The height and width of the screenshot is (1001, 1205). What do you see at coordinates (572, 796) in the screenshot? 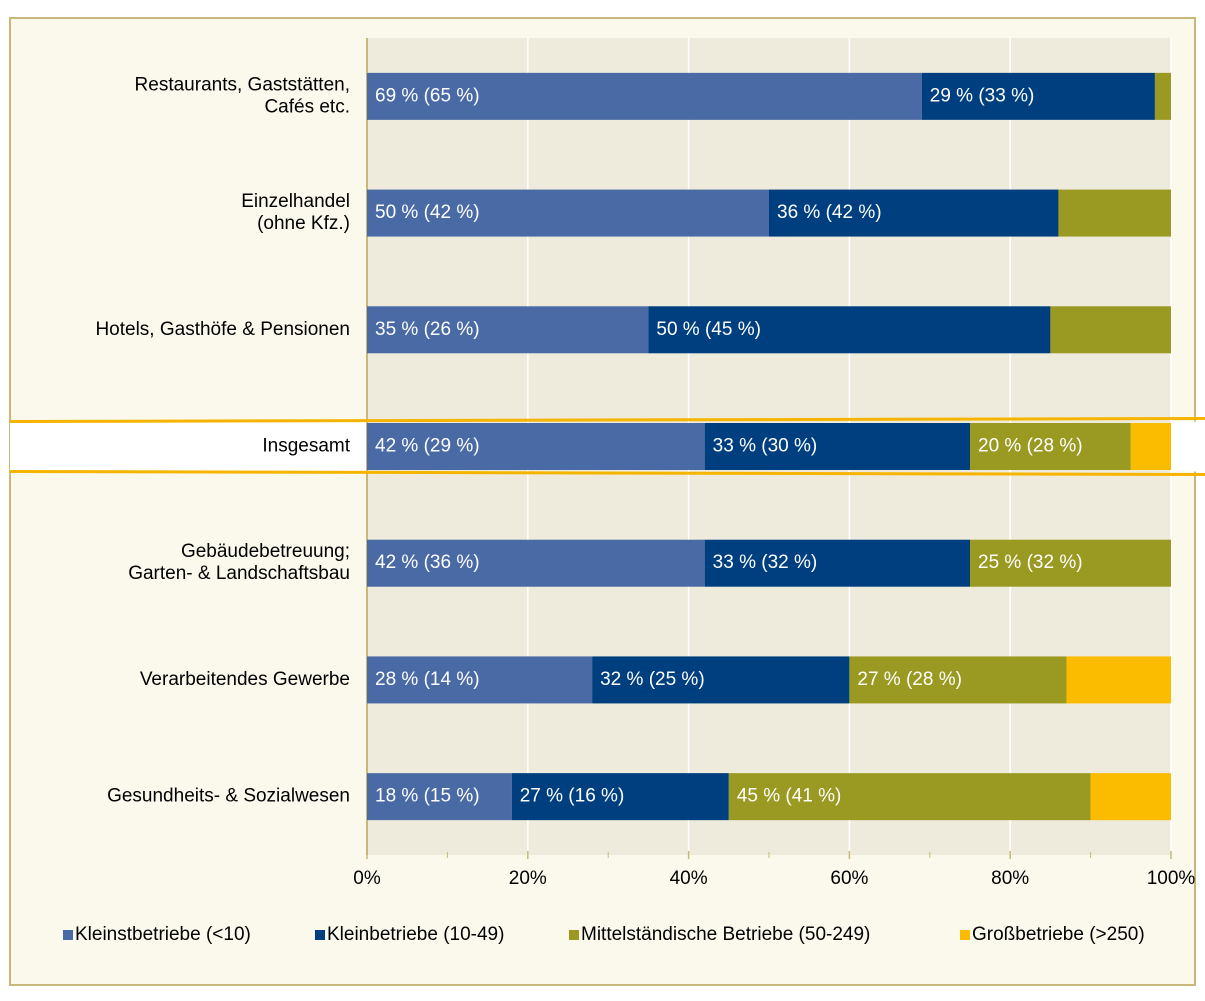
I see `data-label: 27 % (16 %)` at bounding box center [572, 796].